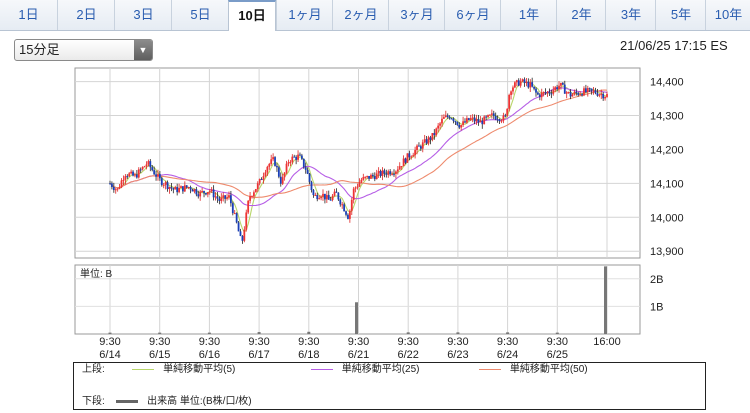  I want to click on volume-bar, so click(508, 333).